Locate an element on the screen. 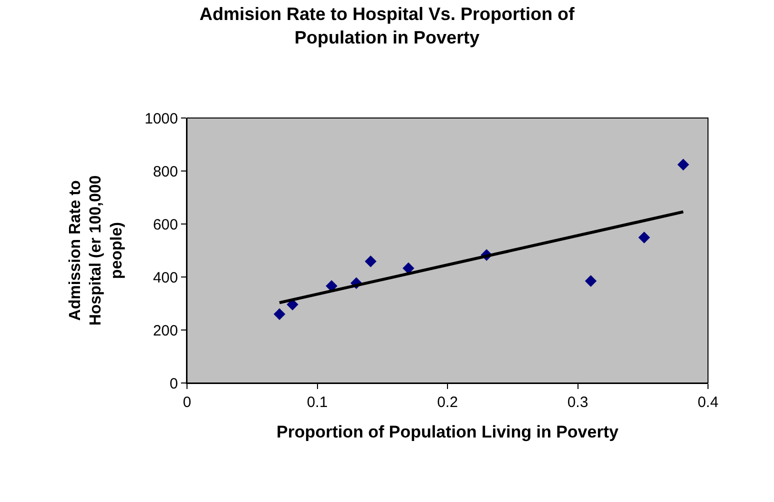  y-tick-label: 1000 is located at coordinates (161, 119).